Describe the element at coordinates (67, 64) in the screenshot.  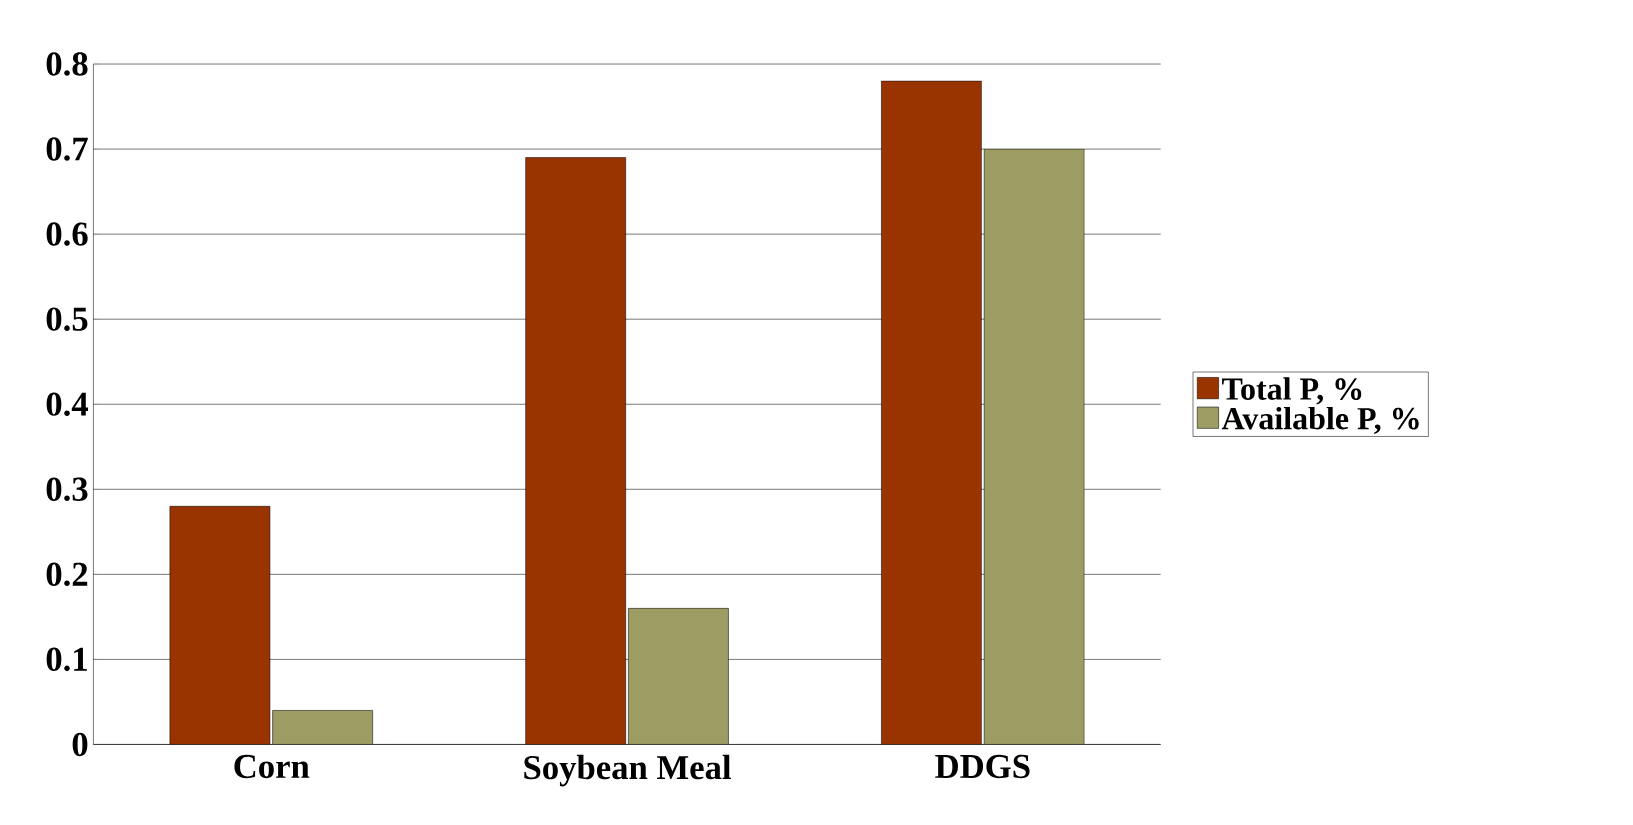
I see `y-tick-label: 0.8` at that location.